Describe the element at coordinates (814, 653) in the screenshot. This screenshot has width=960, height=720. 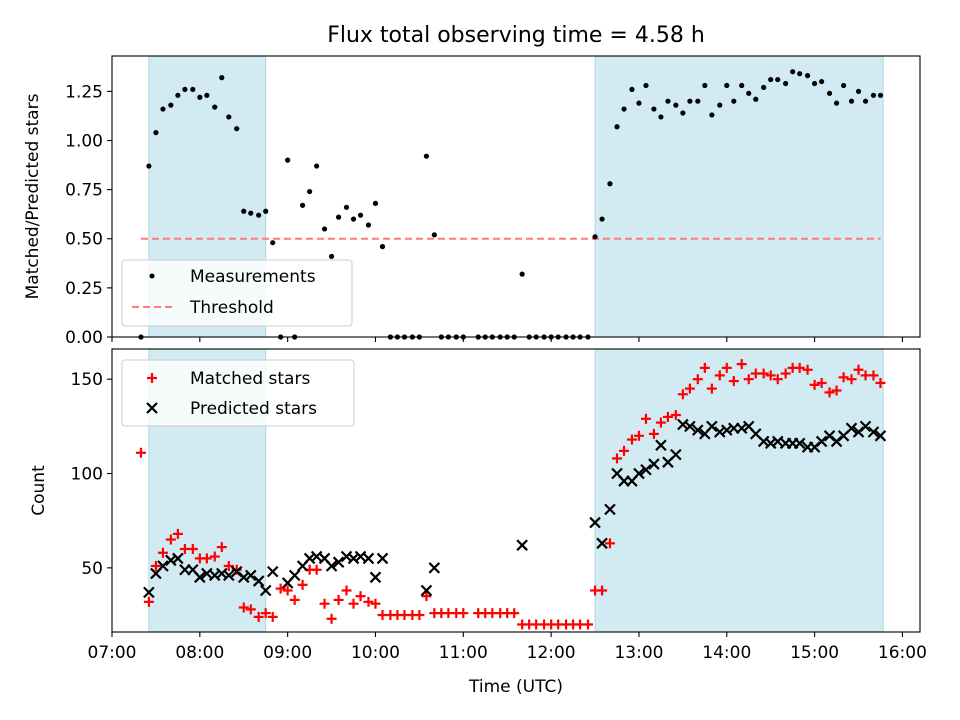
I see `x-tick-label: 15:00` at that location.